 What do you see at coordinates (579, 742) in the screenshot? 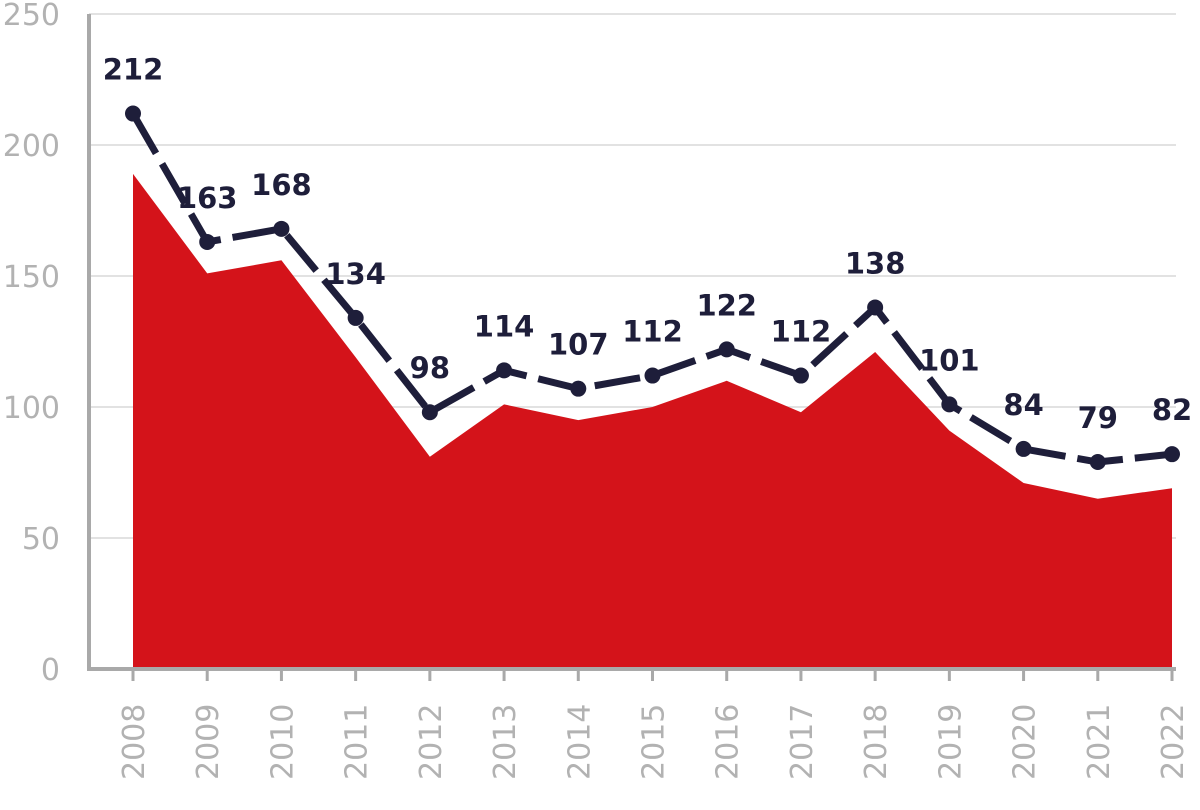
I see `x-tick-label-2014: 2014` at bounding box center [579, 742].